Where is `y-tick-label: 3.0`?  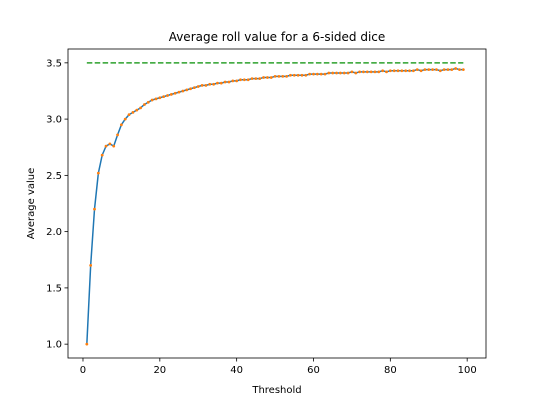 y-tick-label: 3.0 is located at coordinates (54, 120).